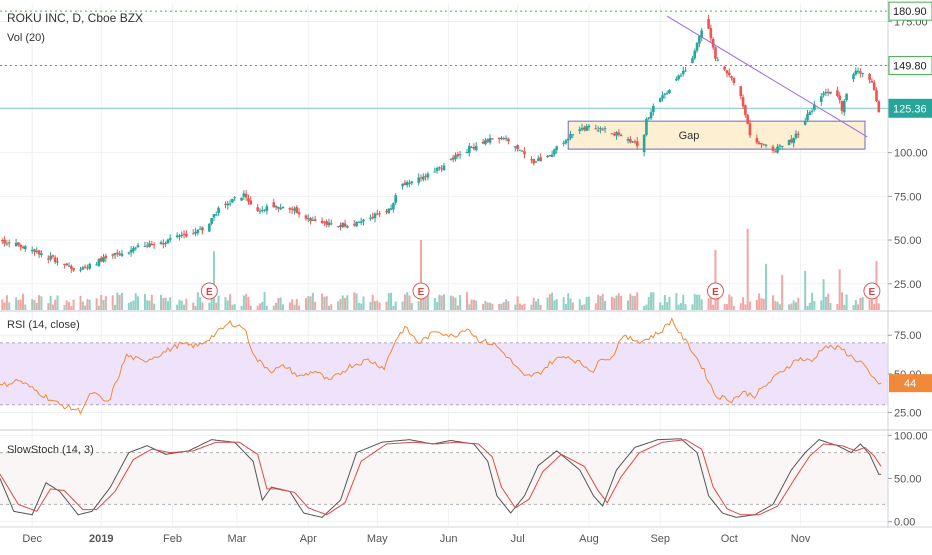 This screenshot has height=555, width=932. What do you see at coordinates (716, 135) in the screenshot?
I see `gap-rectangle` at bounding box center [716, 135].